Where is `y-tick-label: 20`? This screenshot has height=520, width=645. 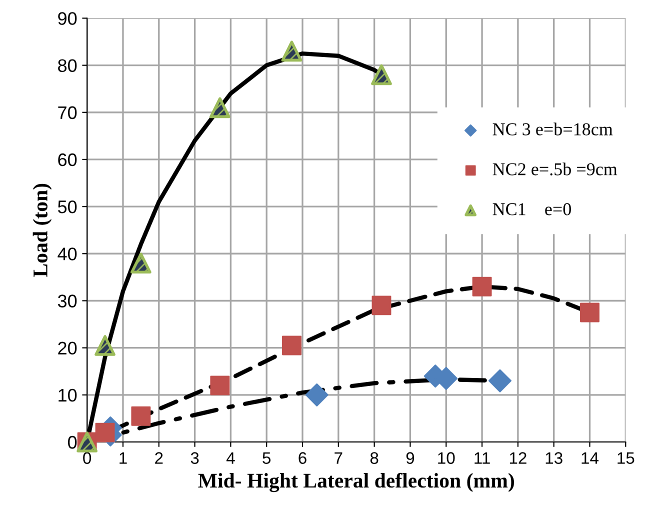
y-tick-label: 20 is located at coordinates (67, 348).